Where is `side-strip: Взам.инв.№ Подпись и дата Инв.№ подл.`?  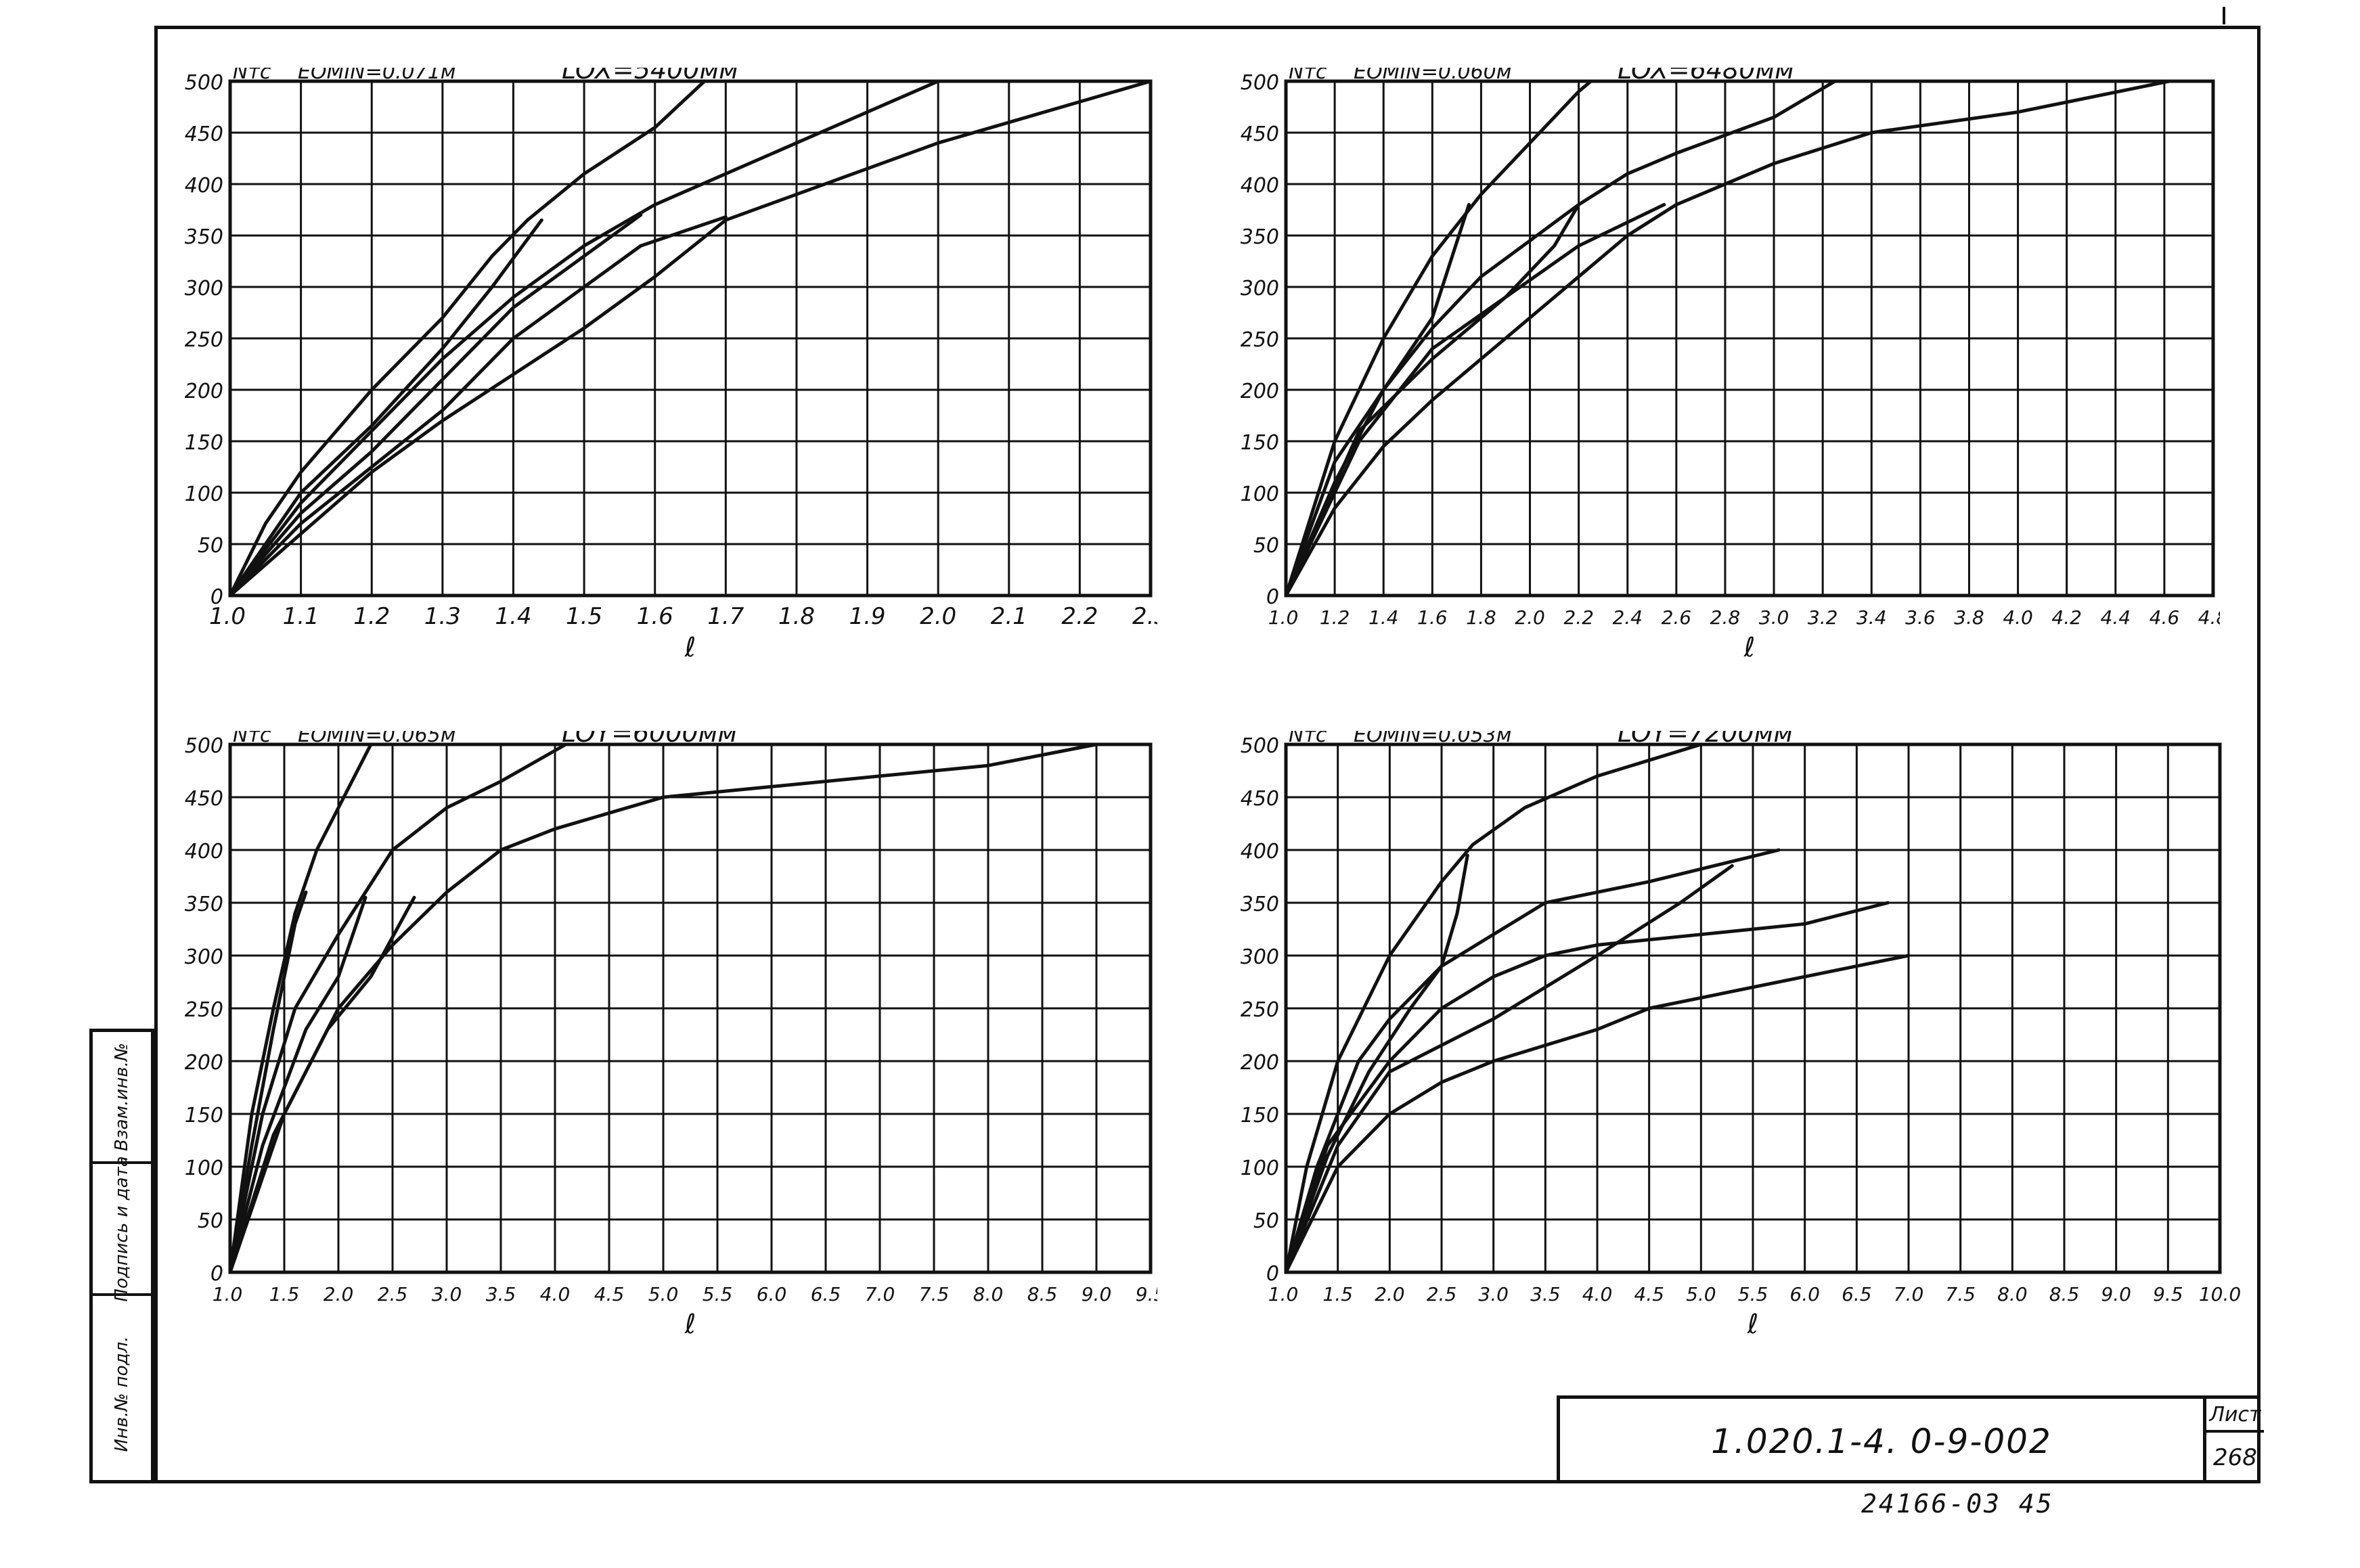 side-strip: Взам.инв.№ Подпись и дата Инв.№ подл. is located at coordinates (121, 1256).